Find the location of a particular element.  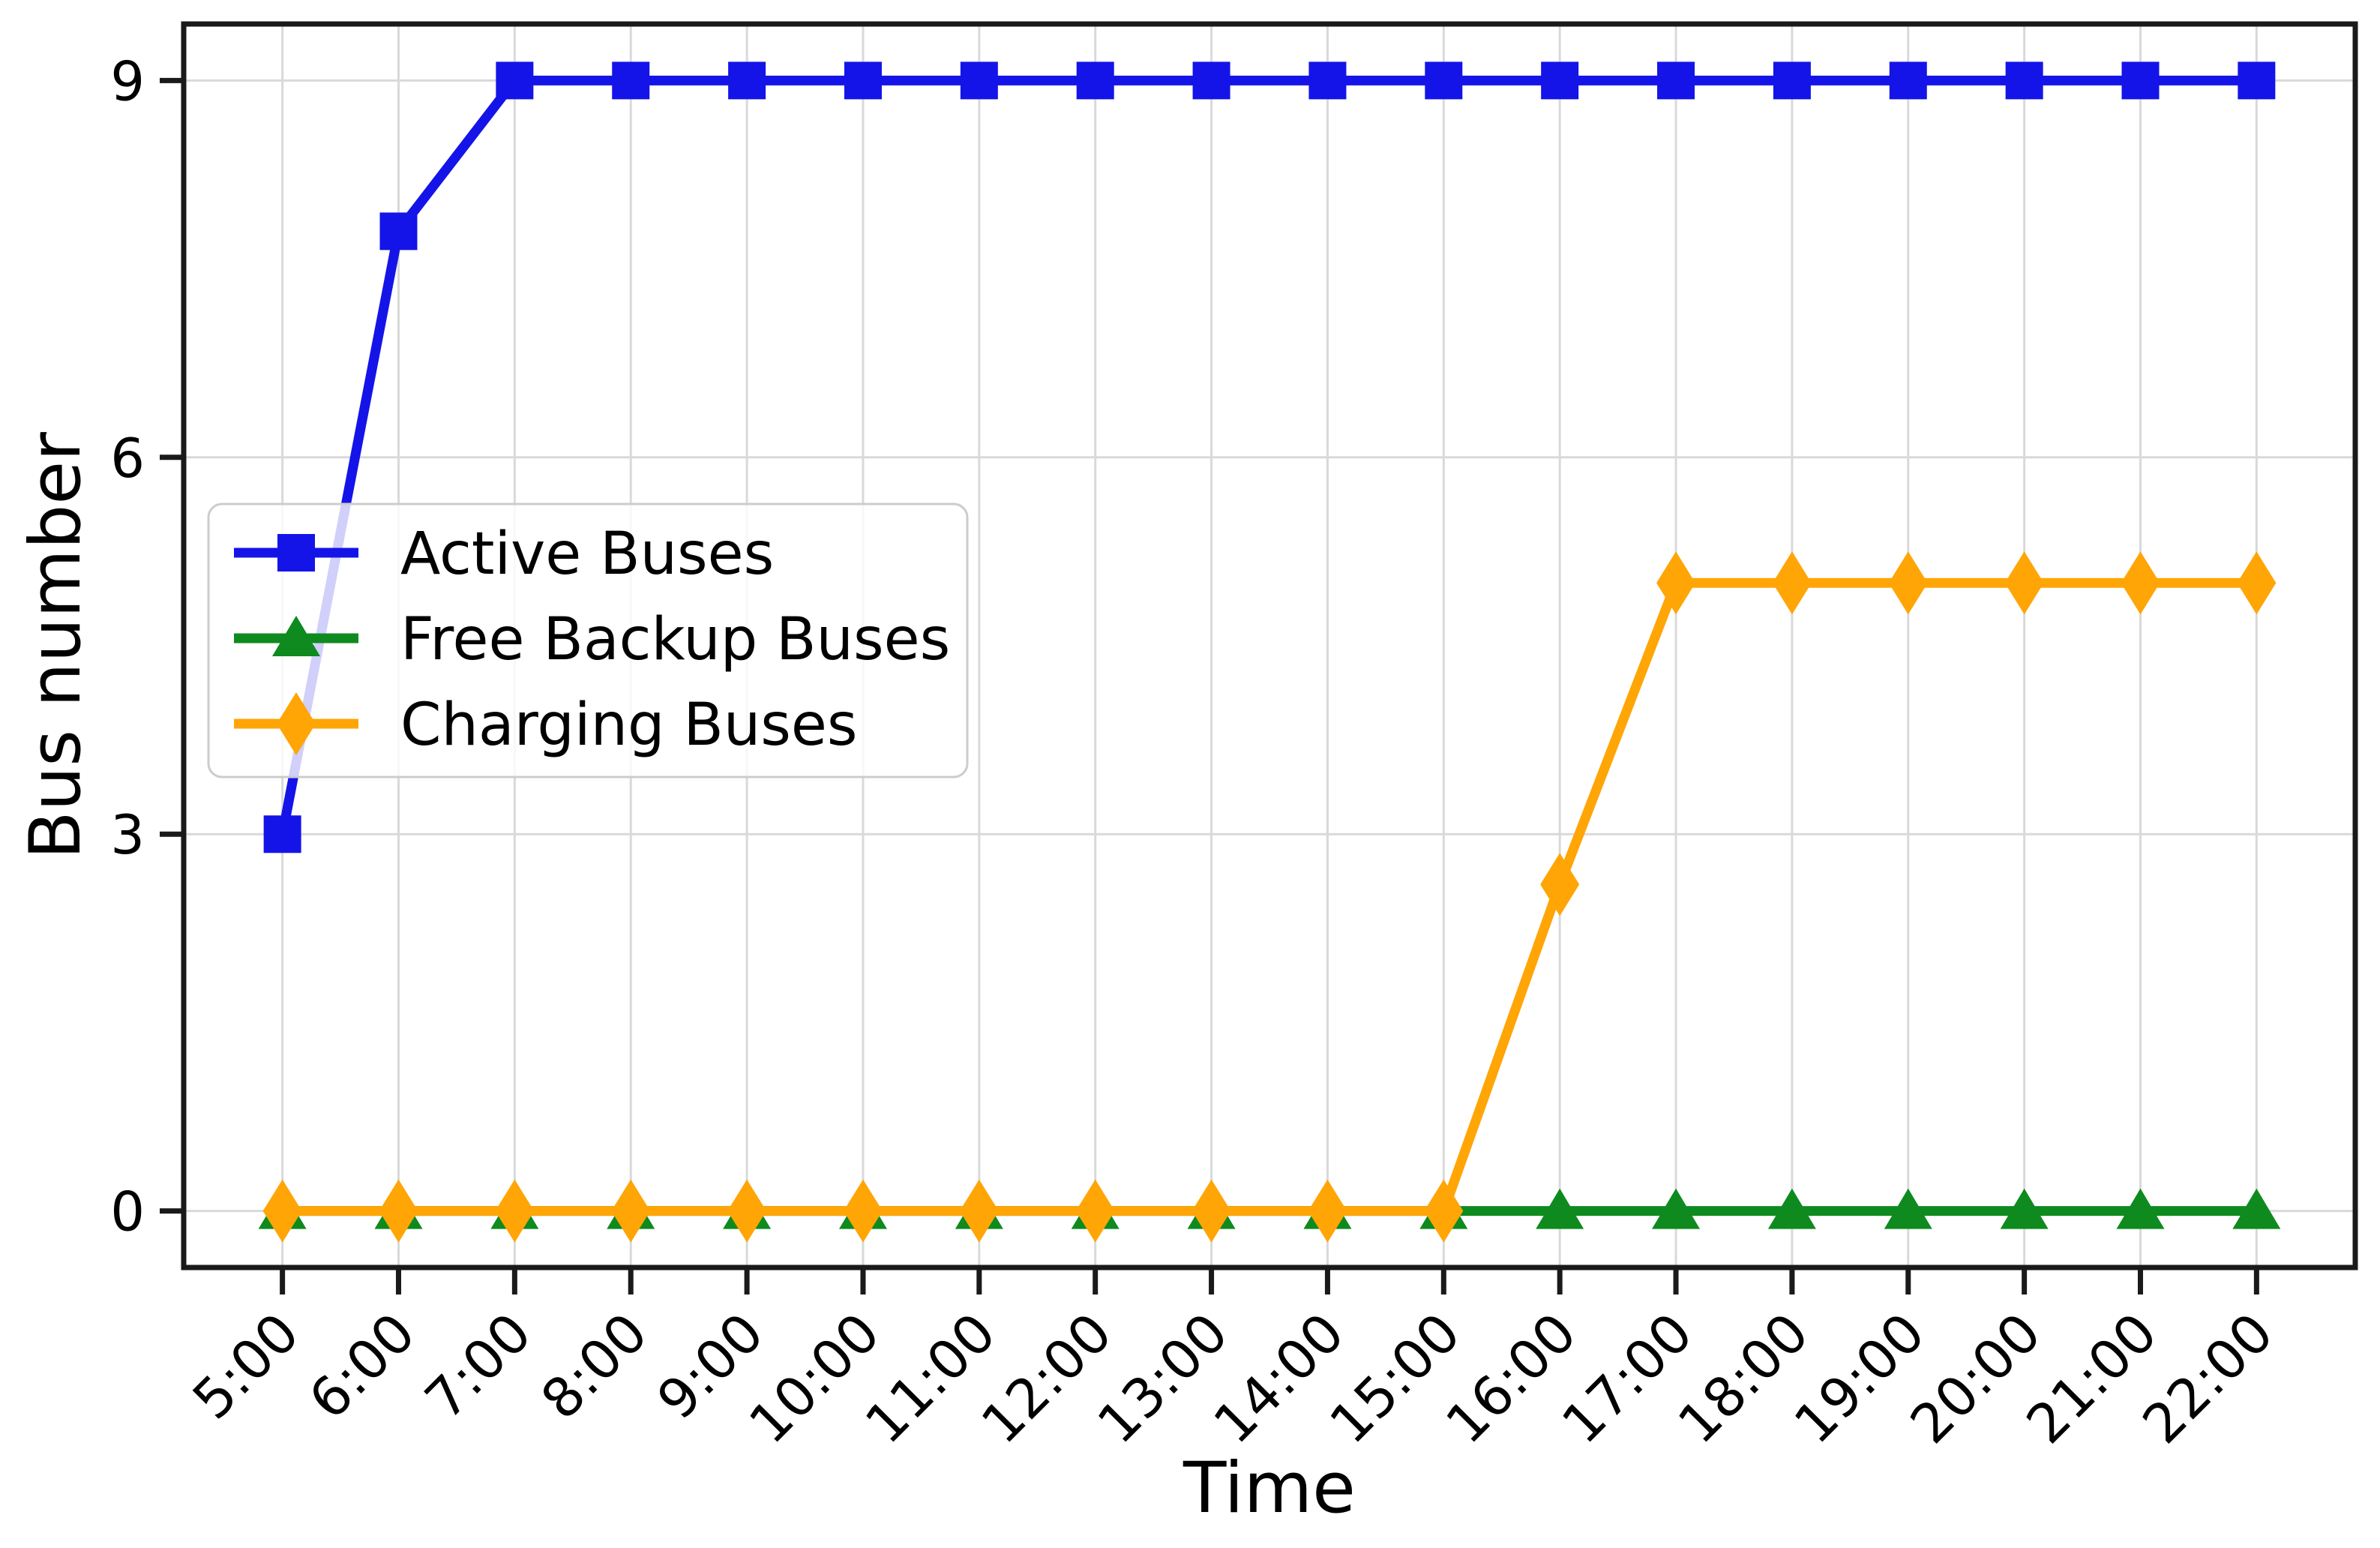

x-tick-label: 13:00 is located at coordinates (1162, 1378).